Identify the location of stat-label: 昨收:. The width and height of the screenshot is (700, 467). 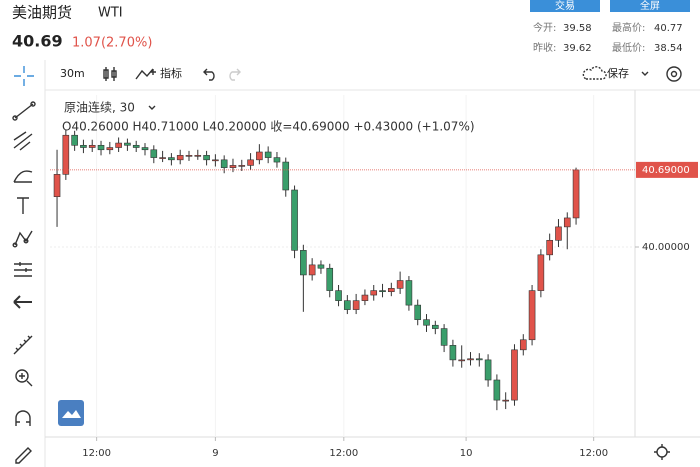
(544, 47).